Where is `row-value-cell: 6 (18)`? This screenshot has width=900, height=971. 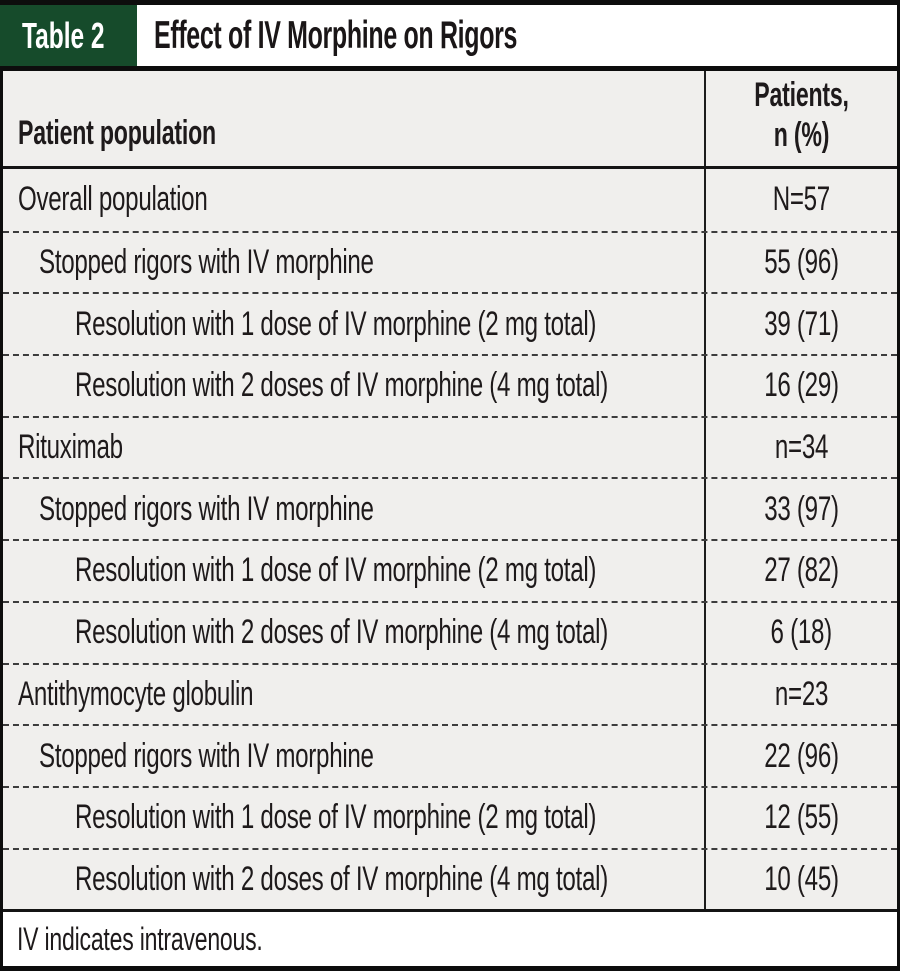
row-value-cell: 6 (18) is located at coordinates (800, 632).